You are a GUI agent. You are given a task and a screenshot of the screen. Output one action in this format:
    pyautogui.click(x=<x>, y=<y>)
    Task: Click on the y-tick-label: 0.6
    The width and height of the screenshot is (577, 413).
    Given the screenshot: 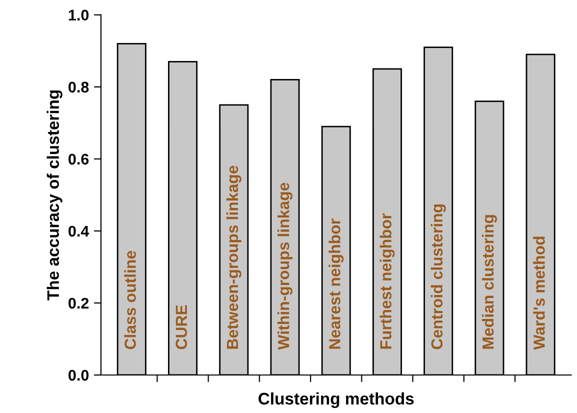 What is the action you would take?
    pyautogui.click(x=78, y=159)
    